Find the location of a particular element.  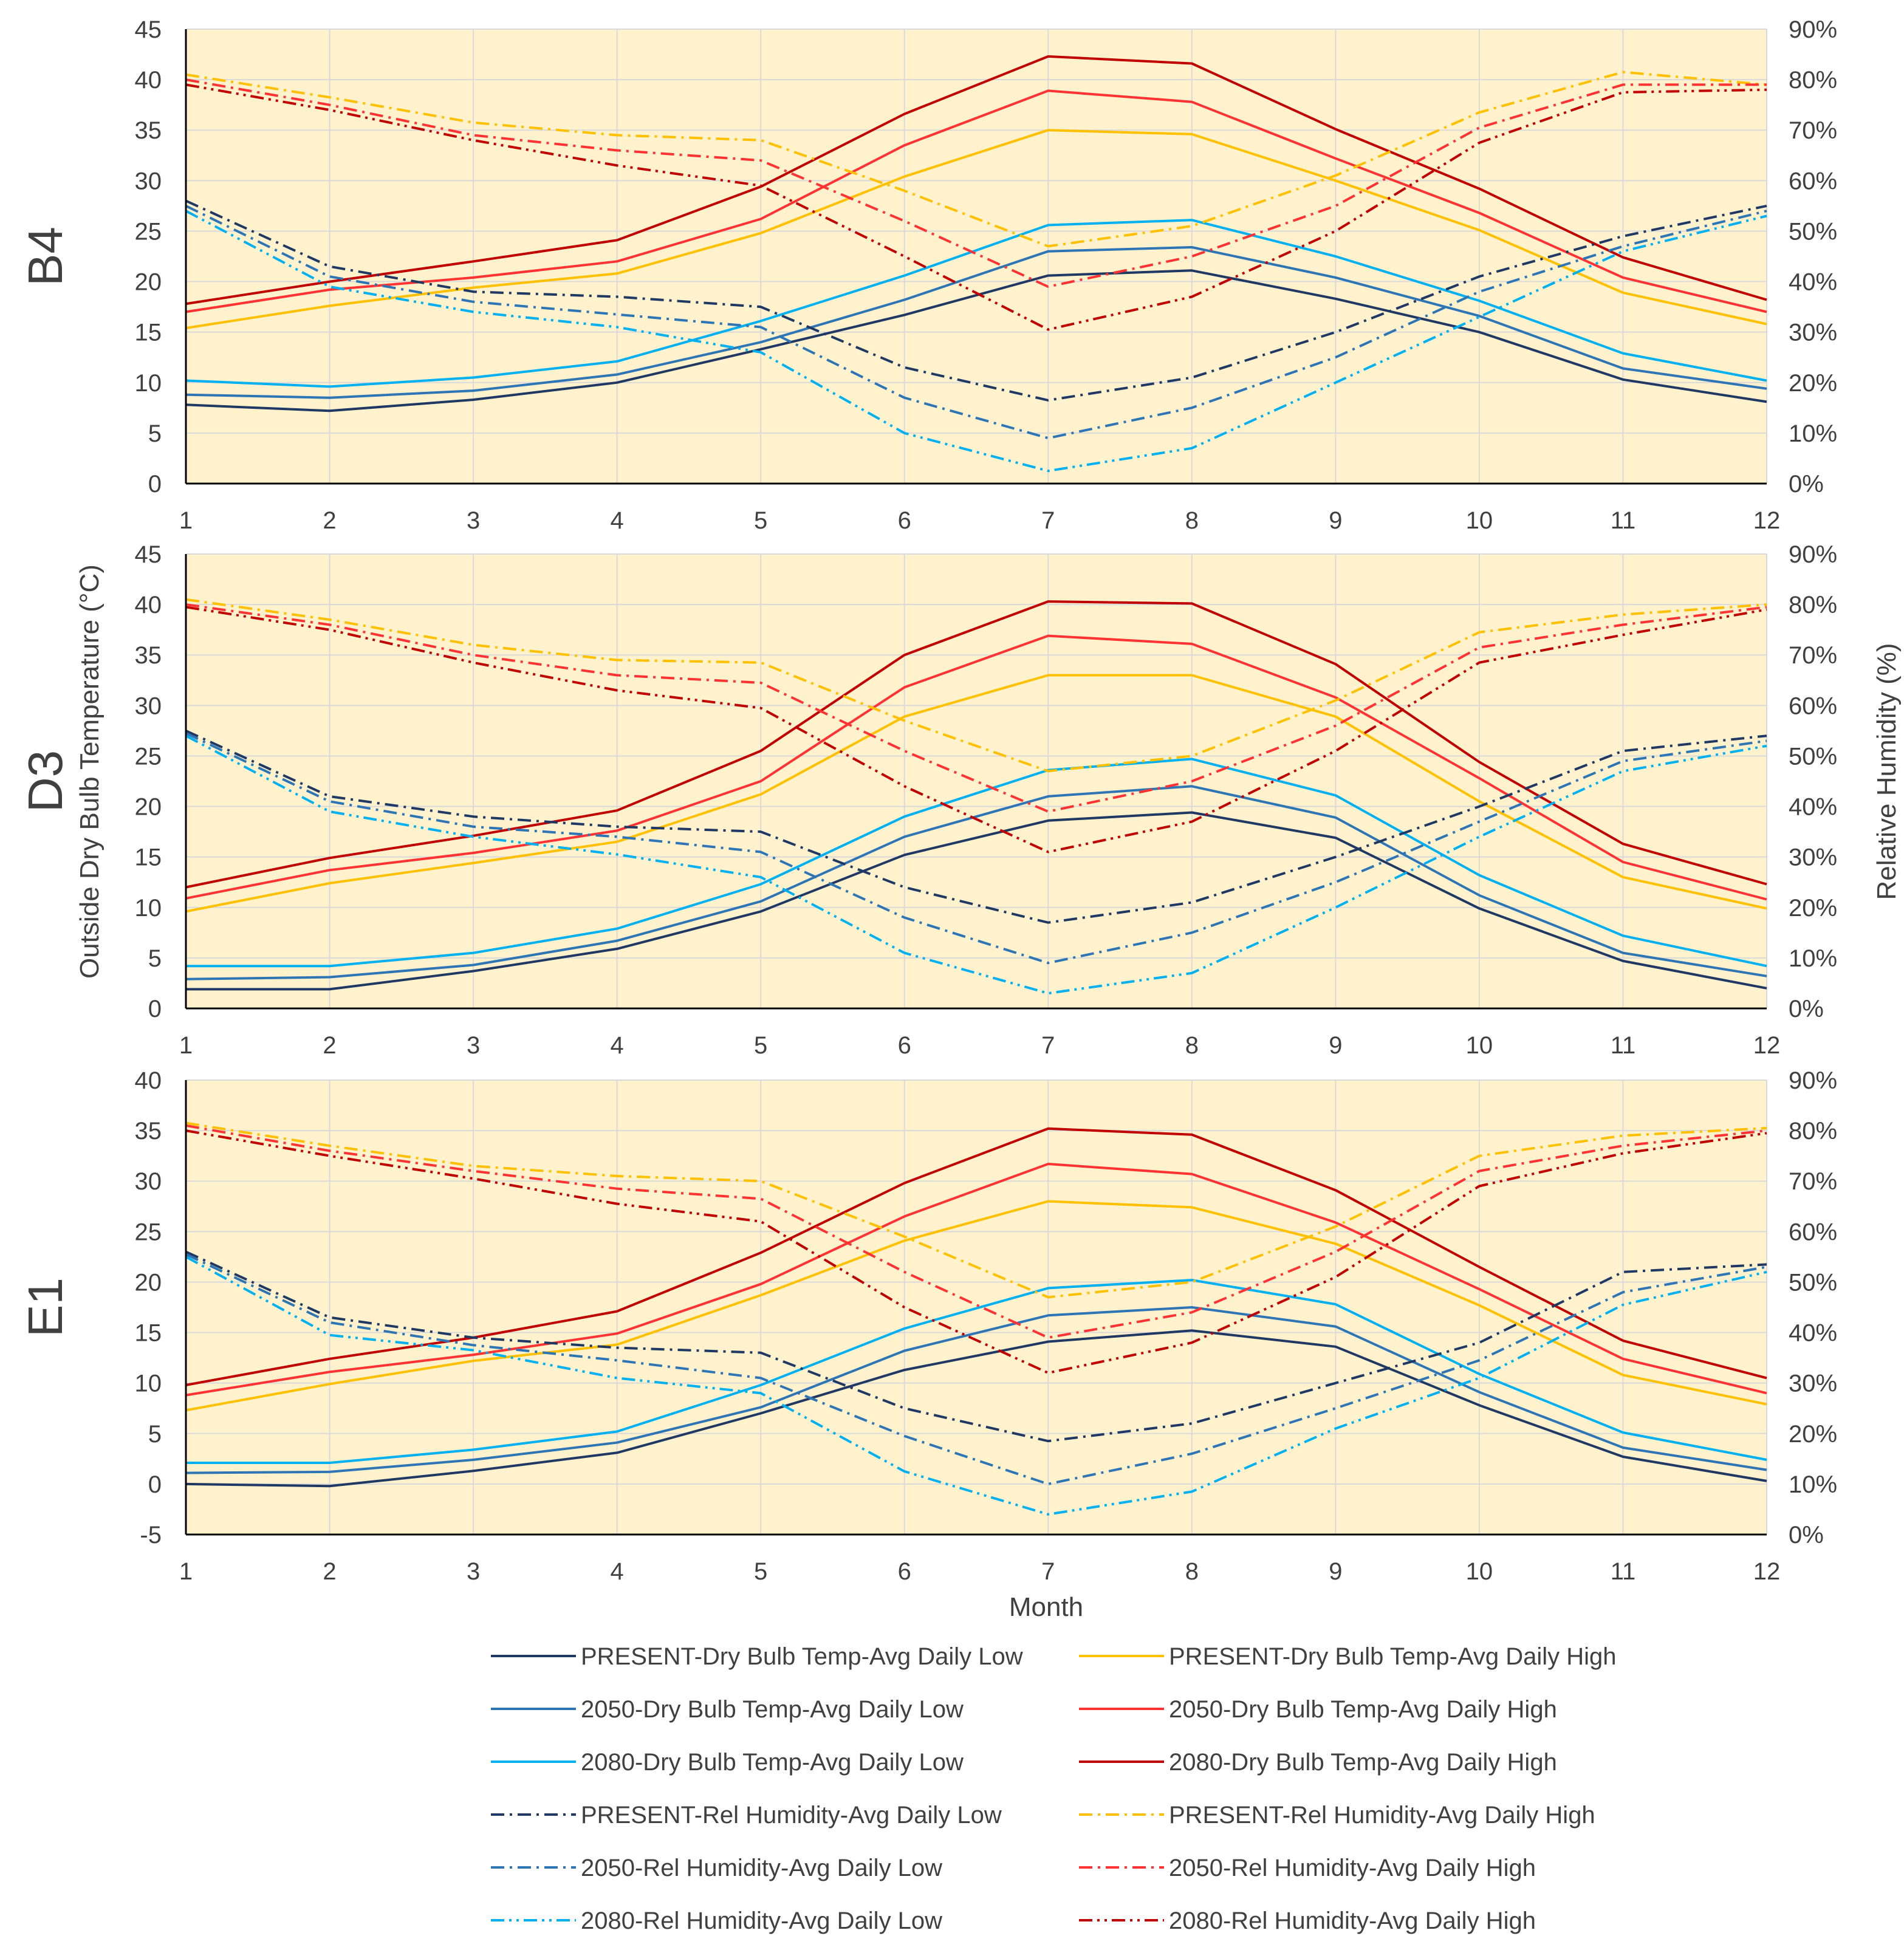

legend-label: 2050-Rel Humidity-Avg Daily High is located at coordinates (1352, 1868).